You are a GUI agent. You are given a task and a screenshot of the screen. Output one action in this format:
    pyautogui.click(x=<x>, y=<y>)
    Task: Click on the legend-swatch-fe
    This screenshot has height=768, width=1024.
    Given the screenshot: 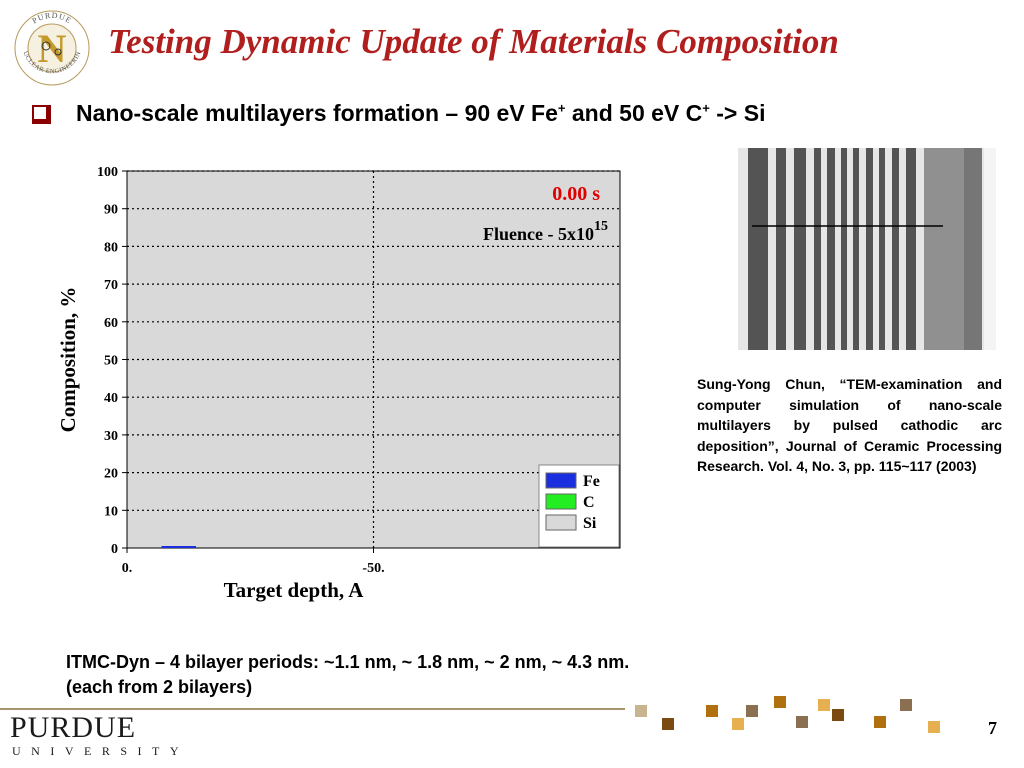 What is the action you would take?
    pyautogui.click(x=561, y=480)
    